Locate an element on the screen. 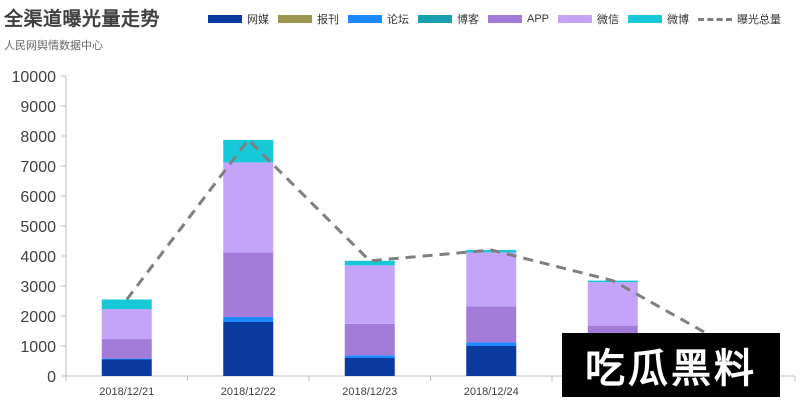  legend-item: 博客 is located at coordinates (448, 19).